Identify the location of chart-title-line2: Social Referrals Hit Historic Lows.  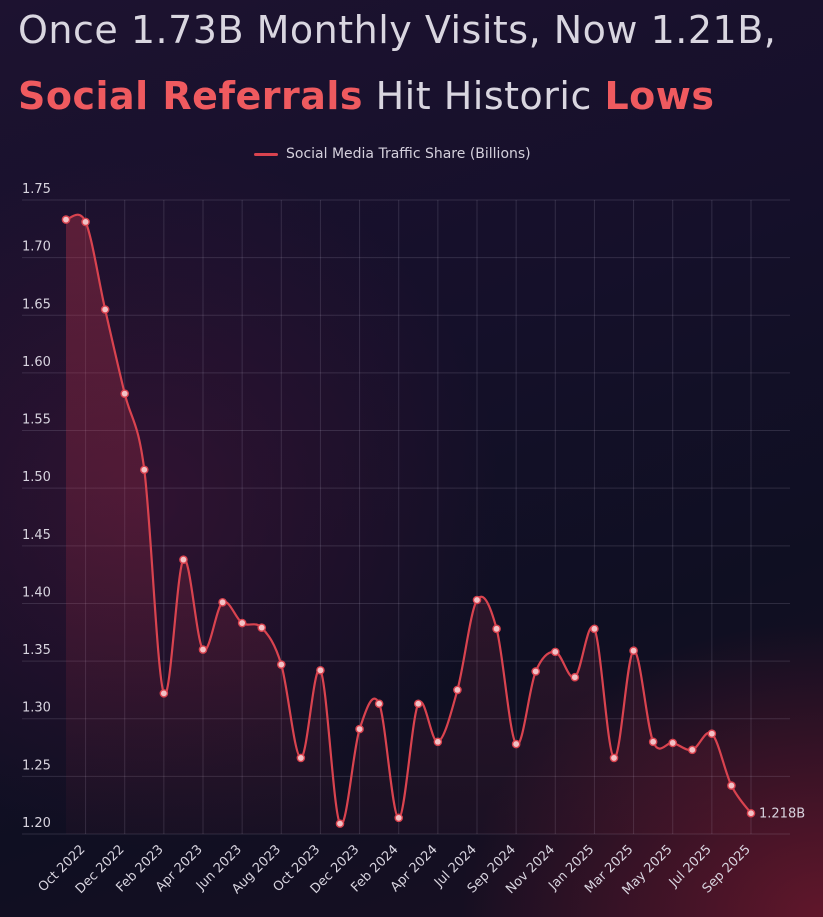
(366, 96).